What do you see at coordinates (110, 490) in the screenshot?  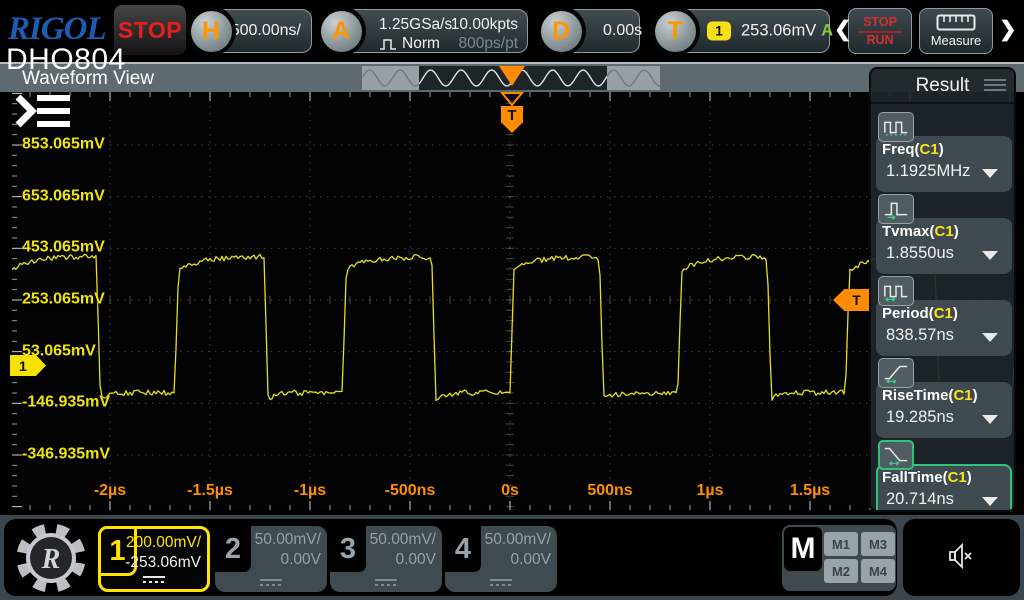 I see `time-axis-label: -2µs` at bounding box center [110, 490].